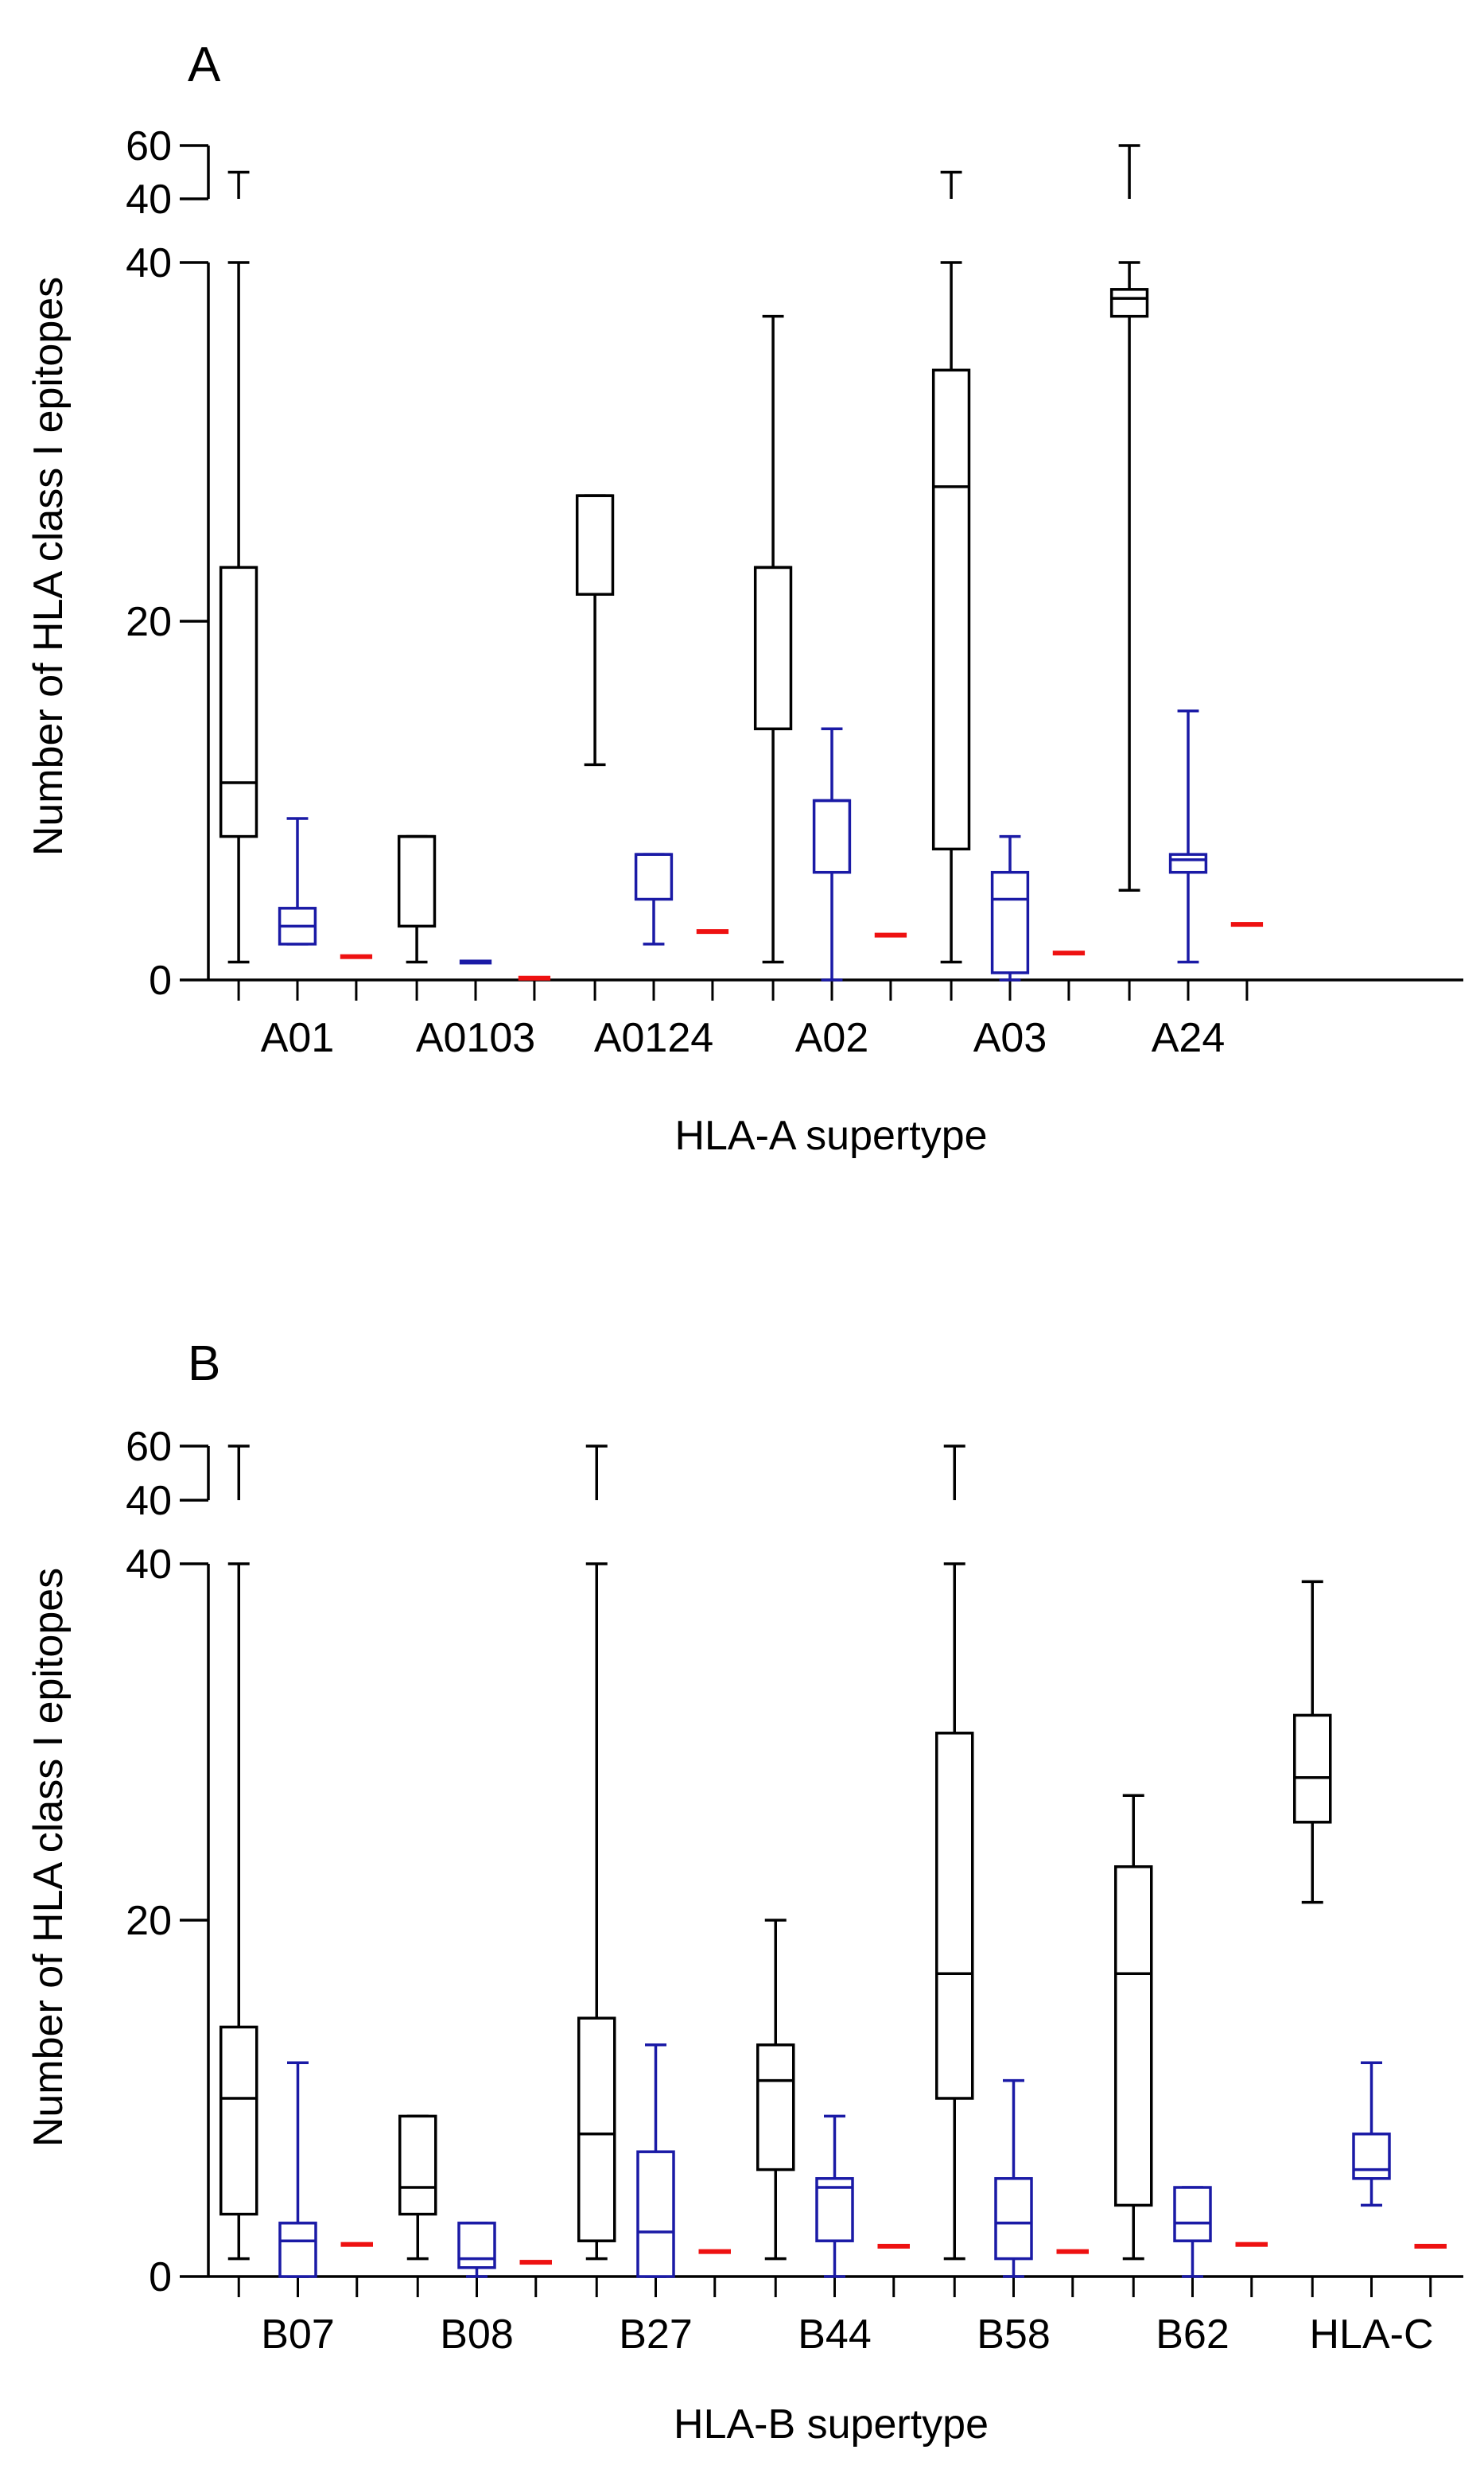 The height and width of the screenshot is (2469, 1484). What do you see at coordinates (835, 2335) in the screenshot?
I see `x-category-label-b44: B44` at bounding box center [835, 2335].